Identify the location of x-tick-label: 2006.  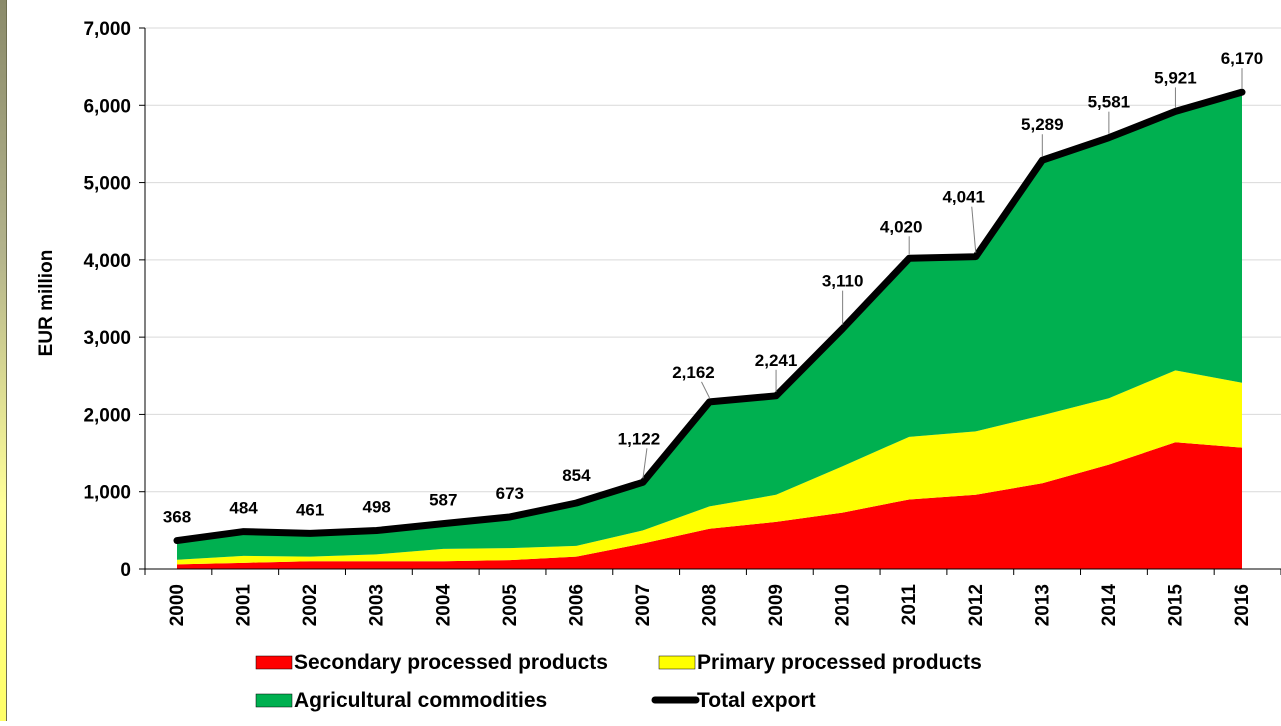
(576, 605).